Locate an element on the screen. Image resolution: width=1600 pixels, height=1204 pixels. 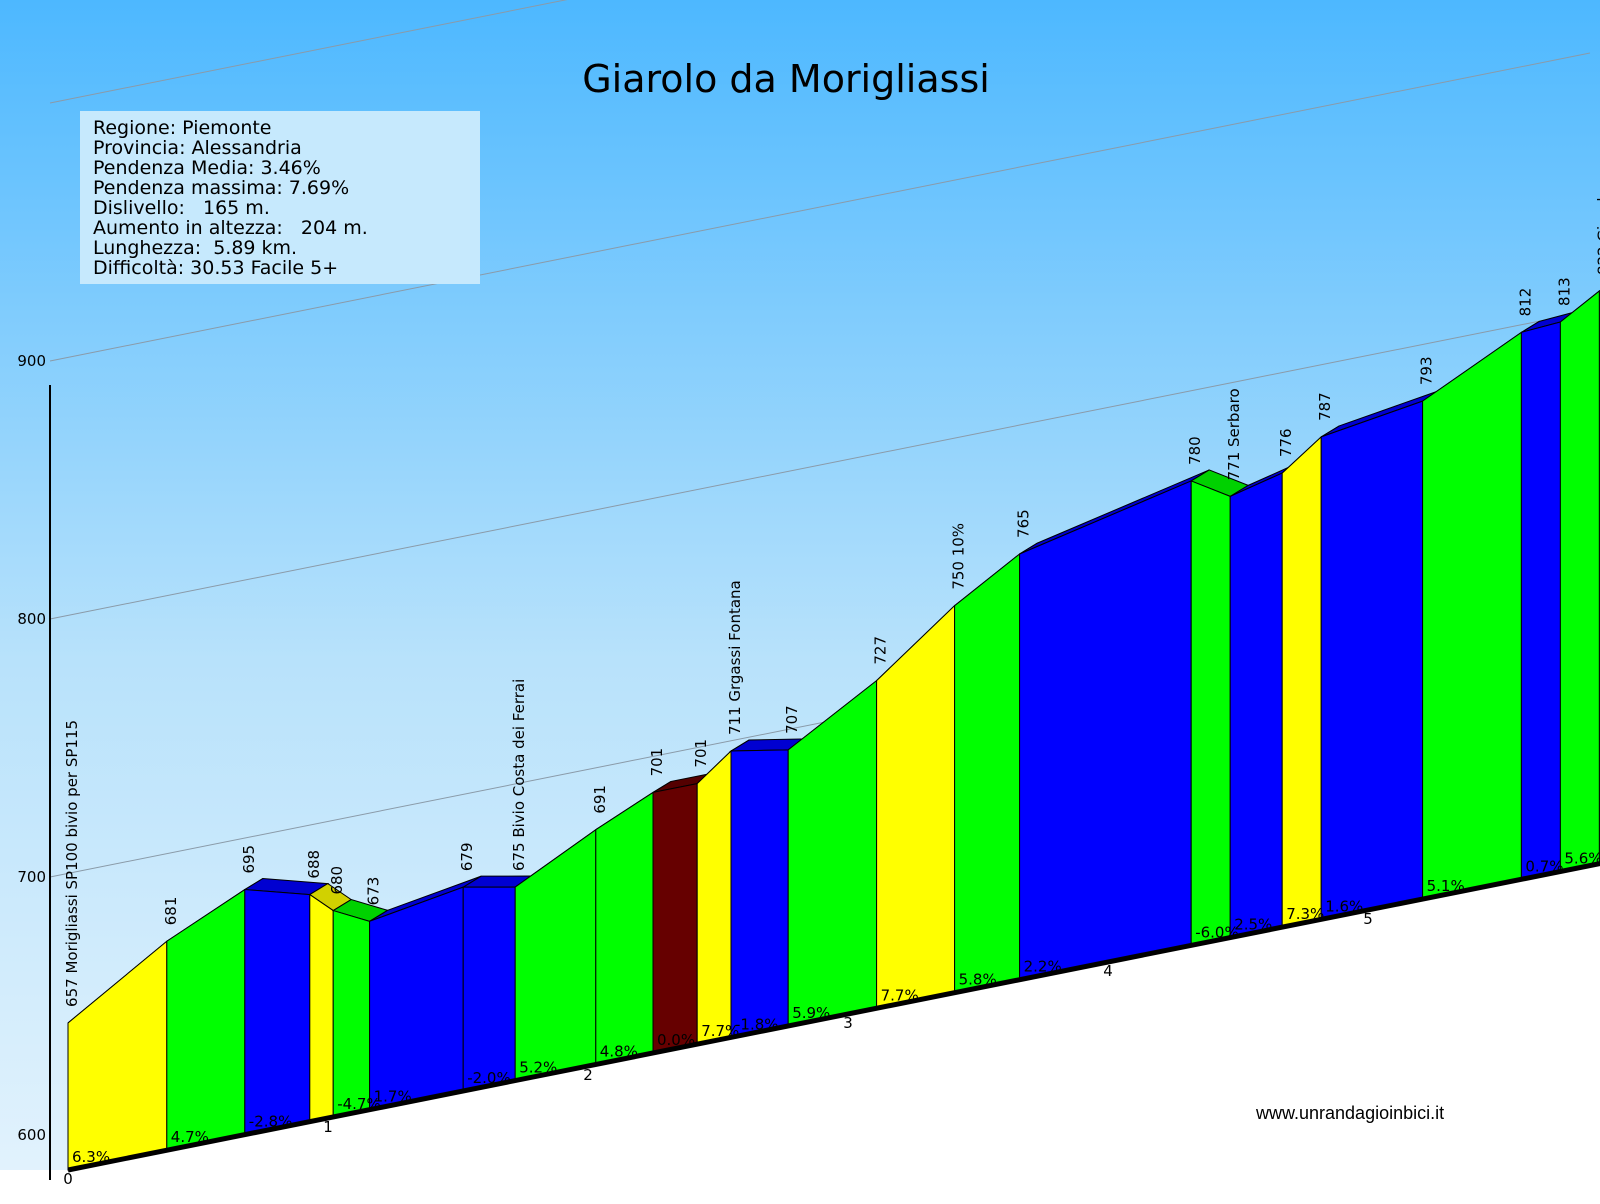
point-label: 680 is located at coordinates (337, 880).